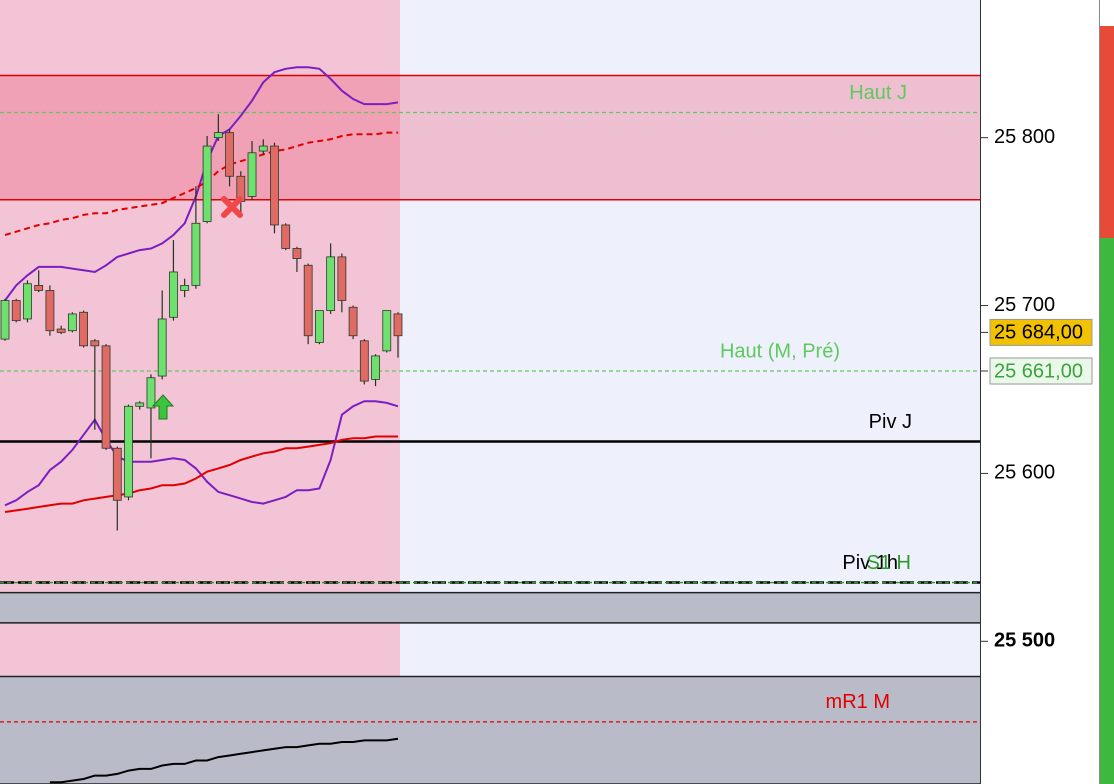  What do you see at coordinates (1038, 371) in the screenshot?
I see `price-tag-label: 25 661,00` at bounding box center [1038, 371].